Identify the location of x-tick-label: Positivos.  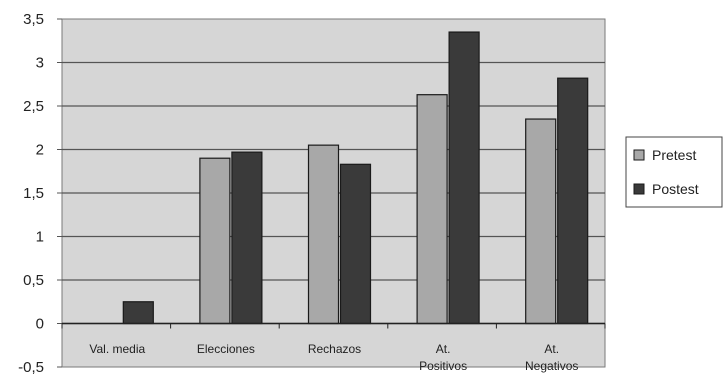
(443, 366).